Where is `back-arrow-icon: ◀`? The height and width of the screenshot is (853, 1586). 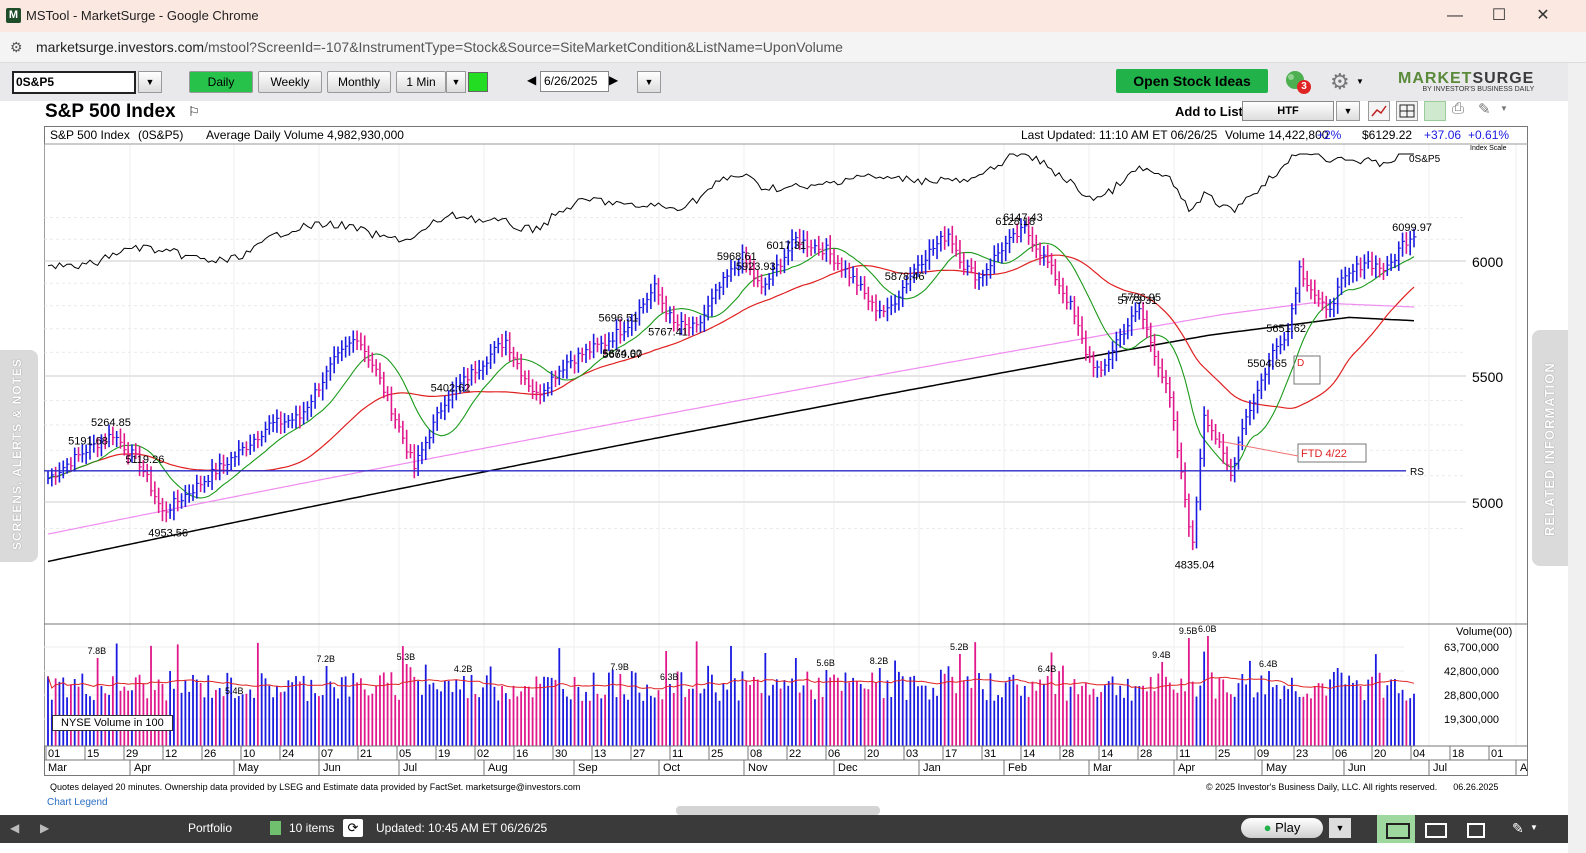
back-arrow-icon: ◀ is located at coordinates (15, 828).